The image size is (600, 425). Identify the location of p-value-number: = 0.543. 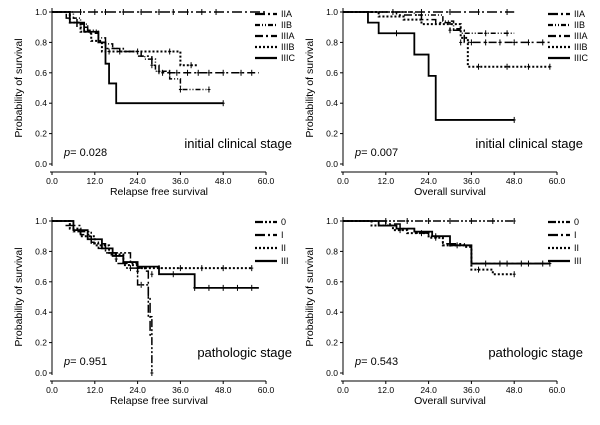
(379, 362).